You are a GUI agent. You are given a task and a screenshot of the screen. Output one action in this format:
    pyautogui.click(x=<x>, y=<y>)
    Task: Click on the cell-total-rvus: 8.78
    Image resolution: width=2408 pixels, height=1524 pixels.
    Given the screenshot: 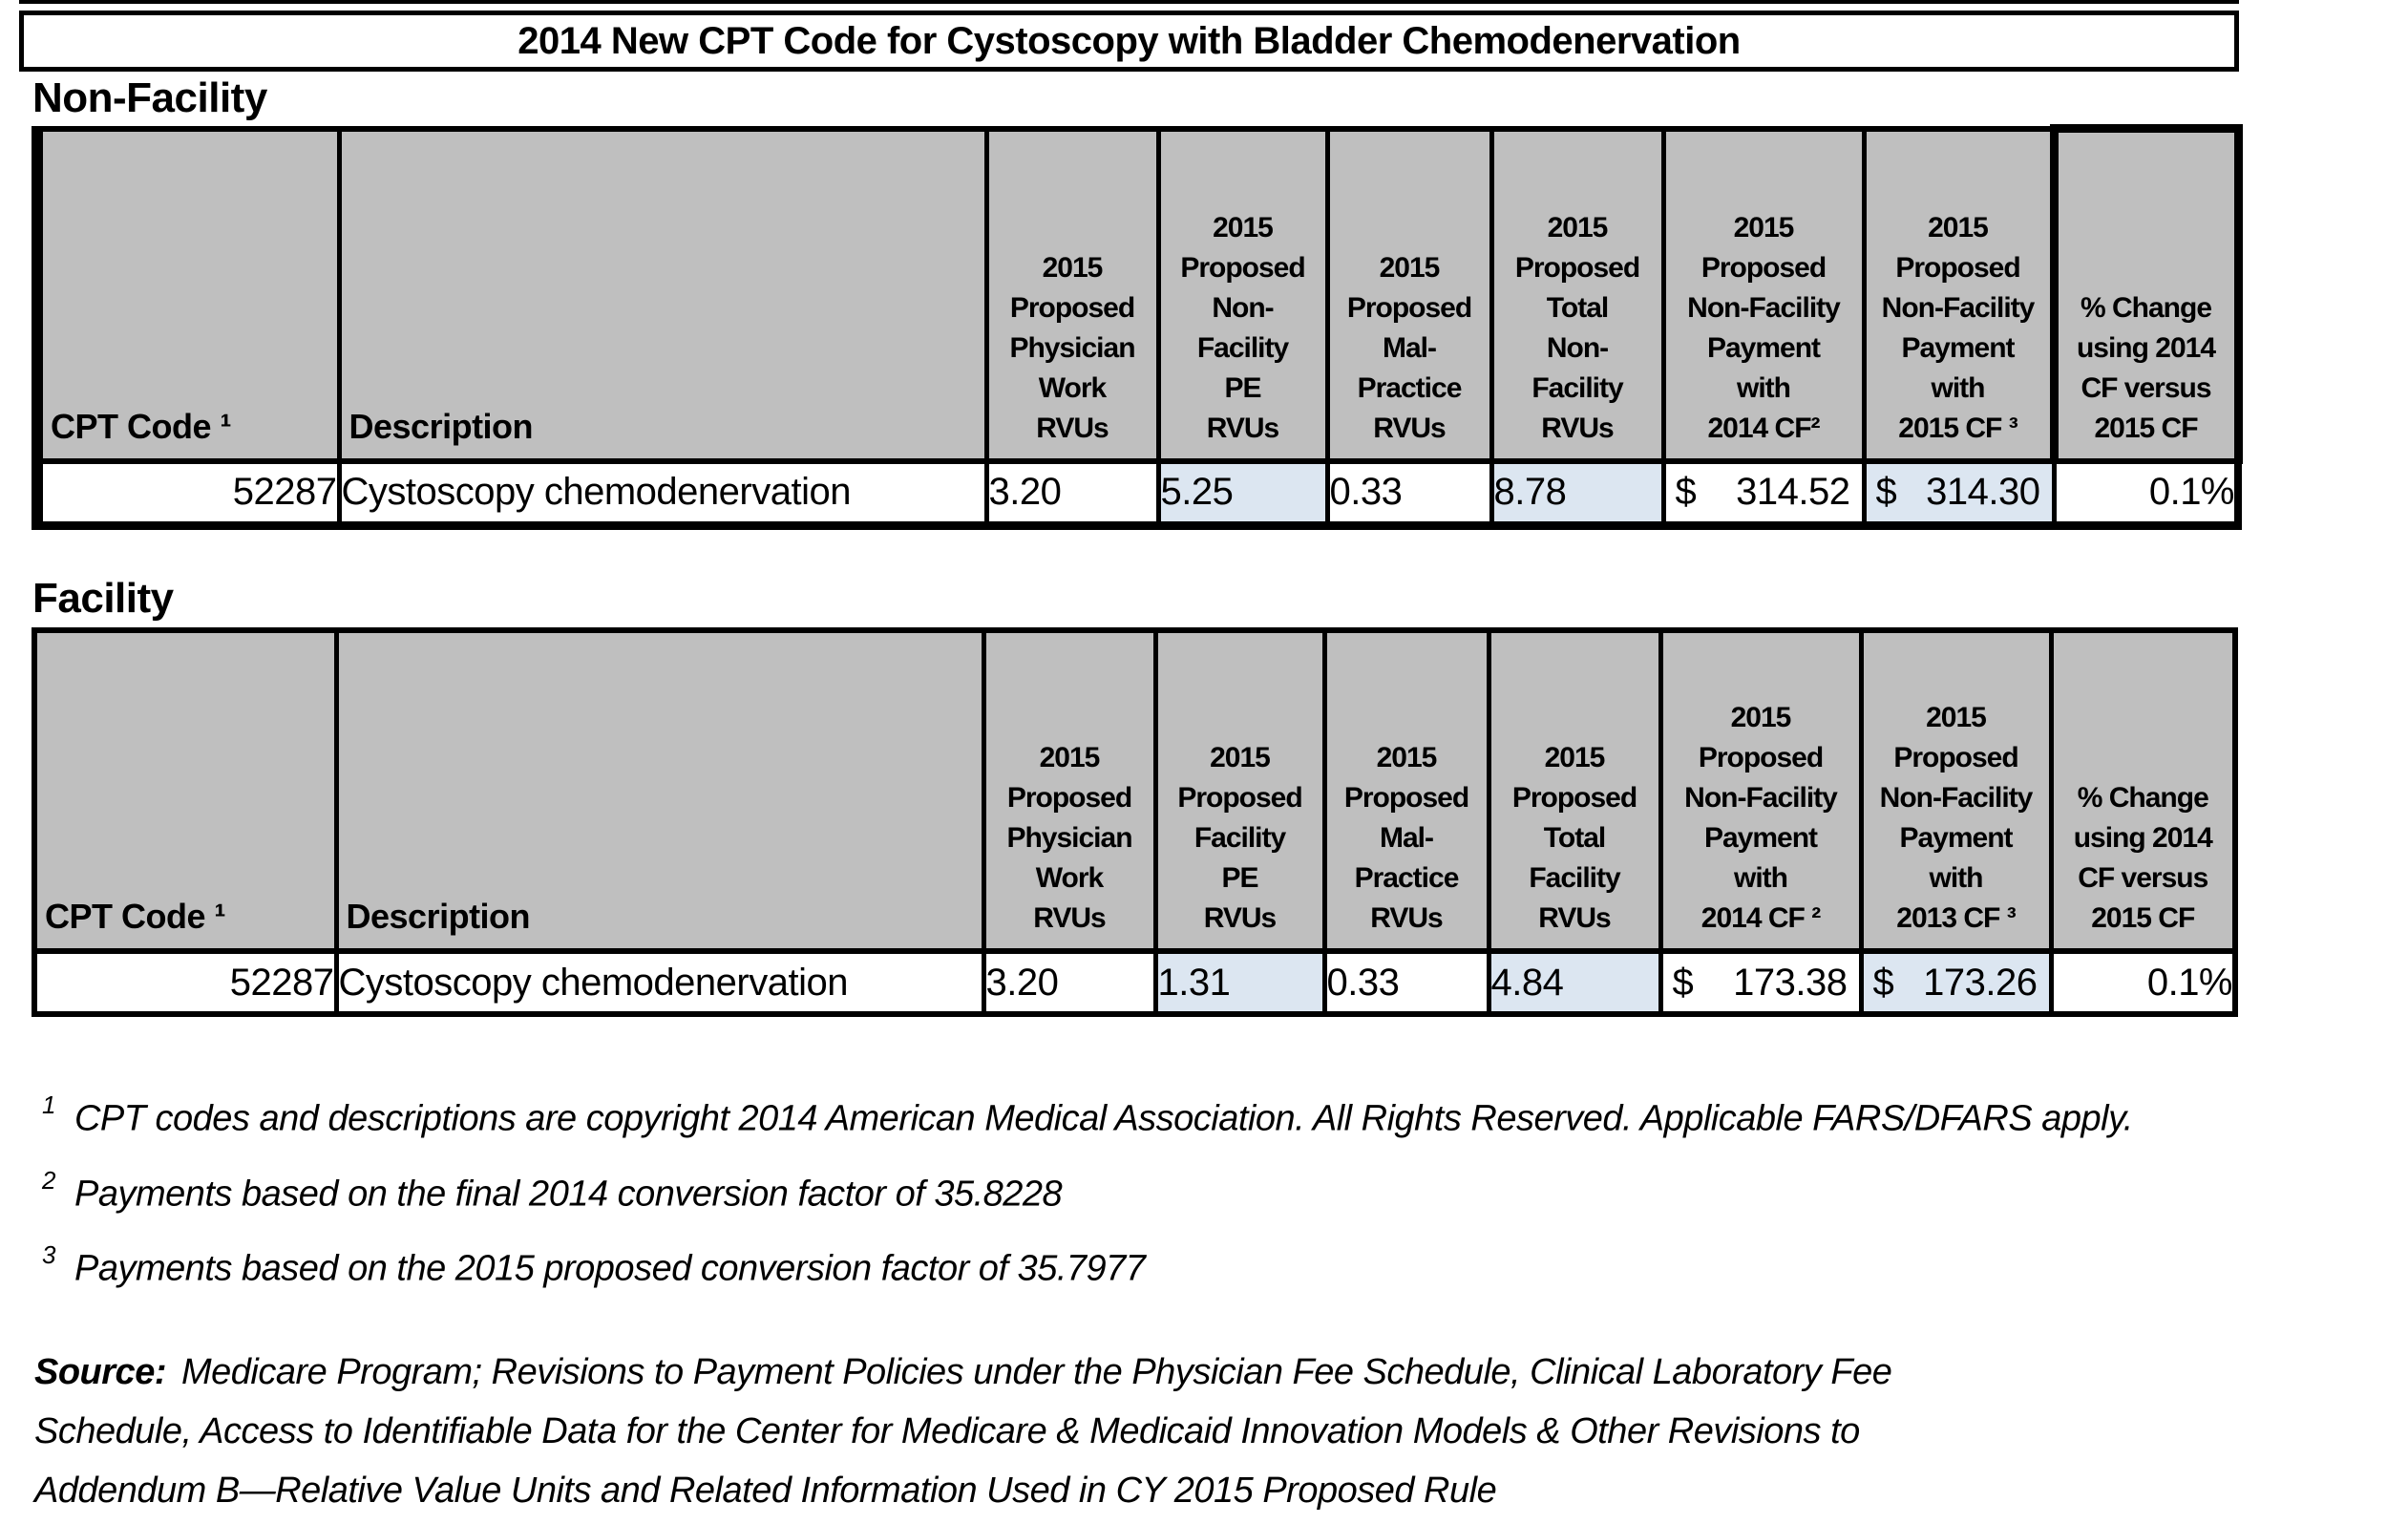 What is the action you would take?
    pyautogui.click(x=1577, y=493)
    